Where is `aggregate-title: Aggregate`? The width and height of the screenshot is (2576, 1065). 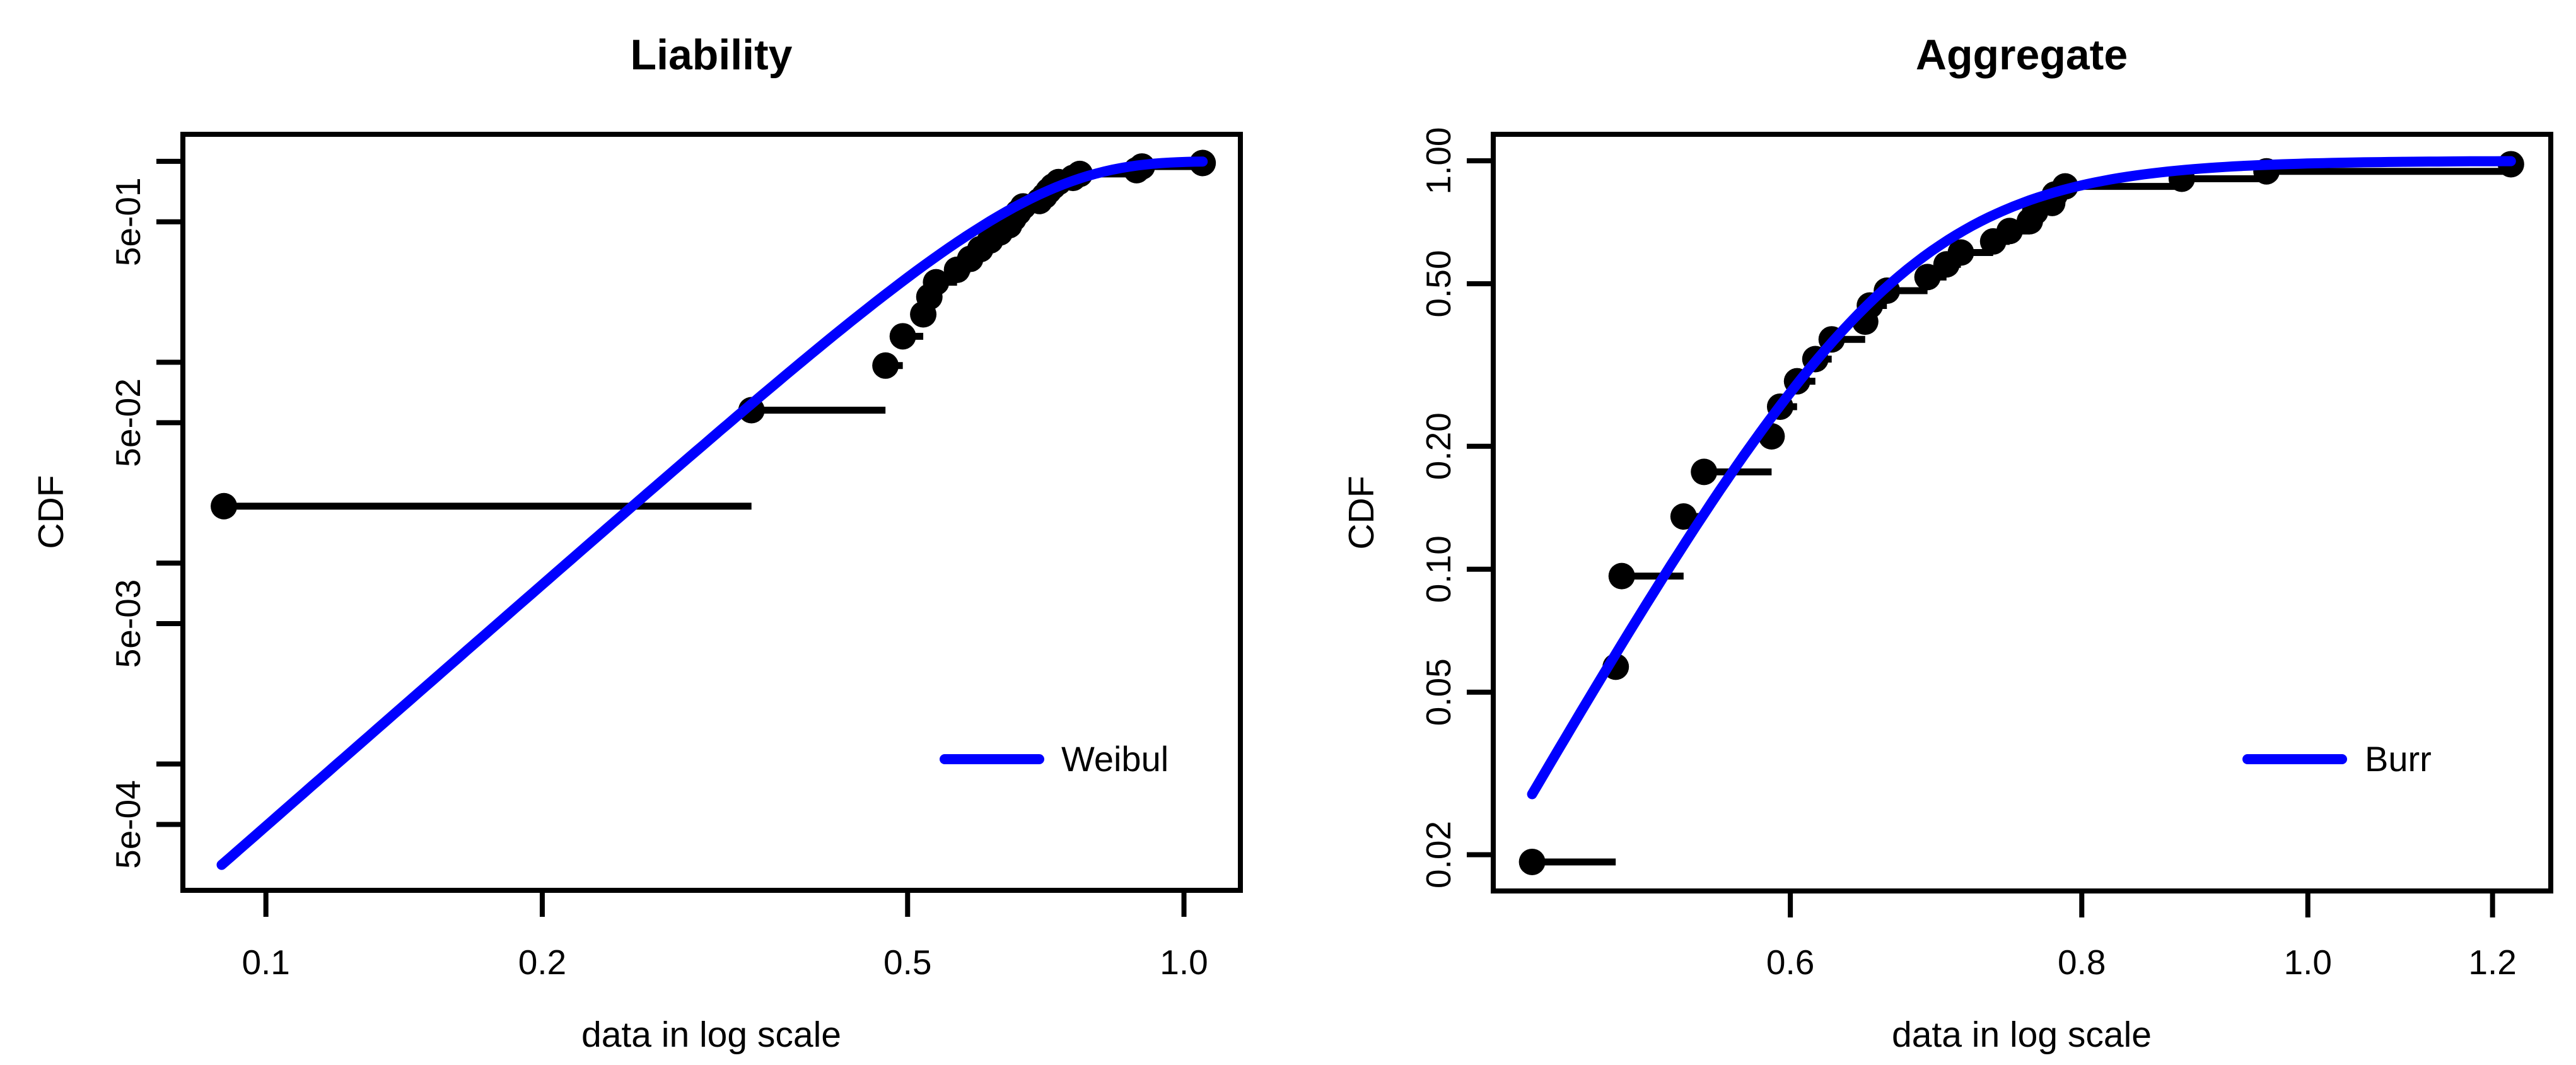 aggregate-title: Aggregate is located at coordinates (2022, 55).